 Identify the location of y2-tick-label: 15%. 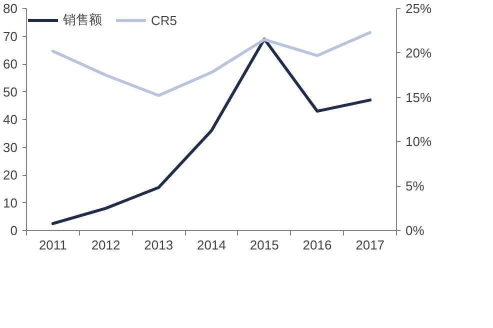
(419, 97).